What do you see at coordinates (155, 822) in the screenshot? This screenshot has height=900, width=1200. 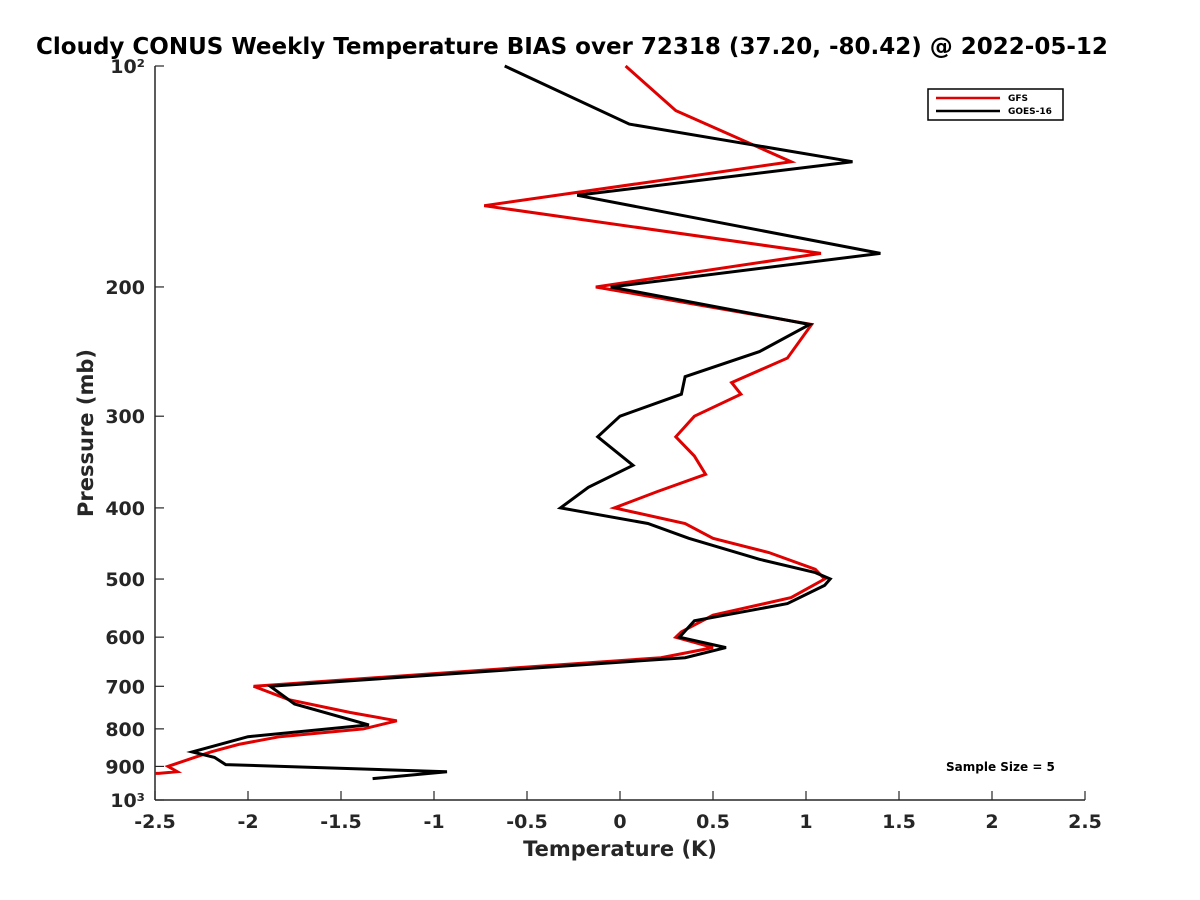 I see `x-tick-label: -2.5` at bounding box center [155, 822].